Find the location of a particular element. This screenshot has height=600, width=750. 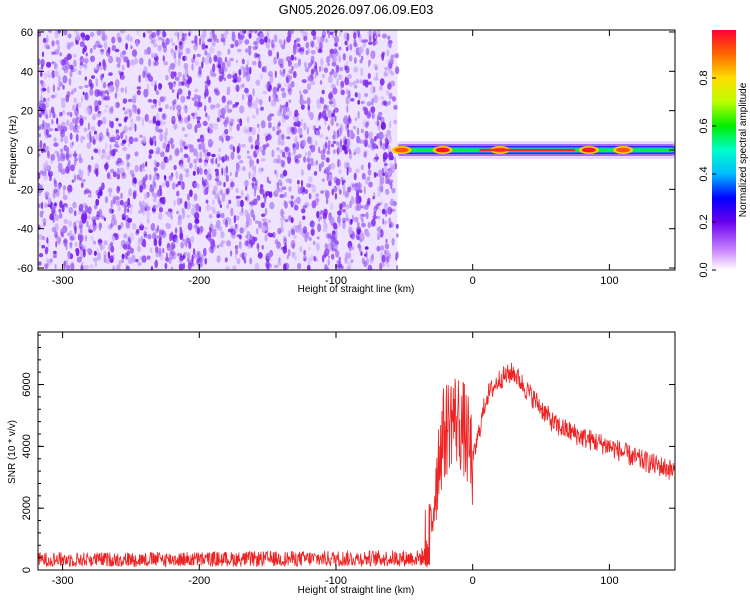

signal-ridge is located at coordinates (527, 150).